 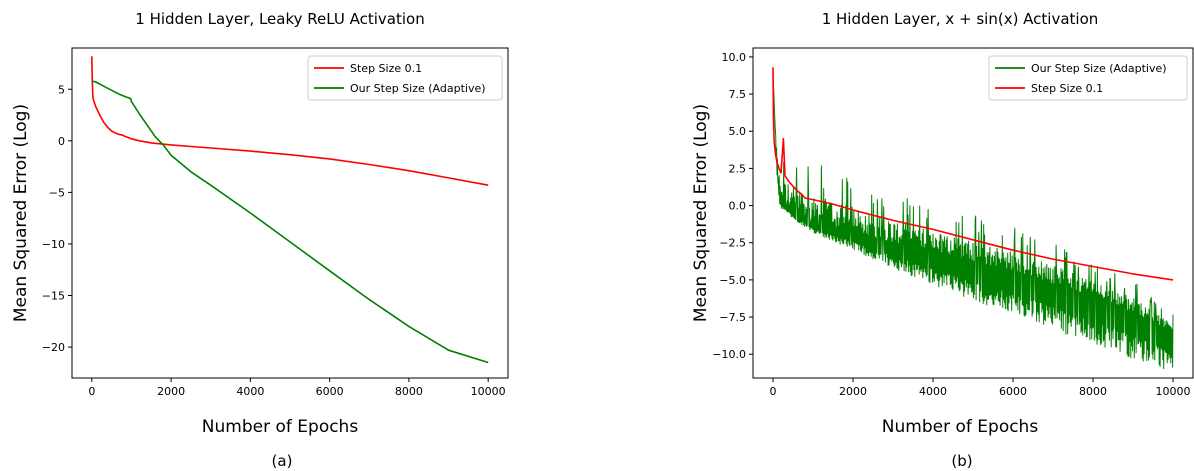 What do you see at coordinates (53, 347) in the screenshot?
I see `panel-a-ytick-label-5: −20` at bounding box center [53, 347].